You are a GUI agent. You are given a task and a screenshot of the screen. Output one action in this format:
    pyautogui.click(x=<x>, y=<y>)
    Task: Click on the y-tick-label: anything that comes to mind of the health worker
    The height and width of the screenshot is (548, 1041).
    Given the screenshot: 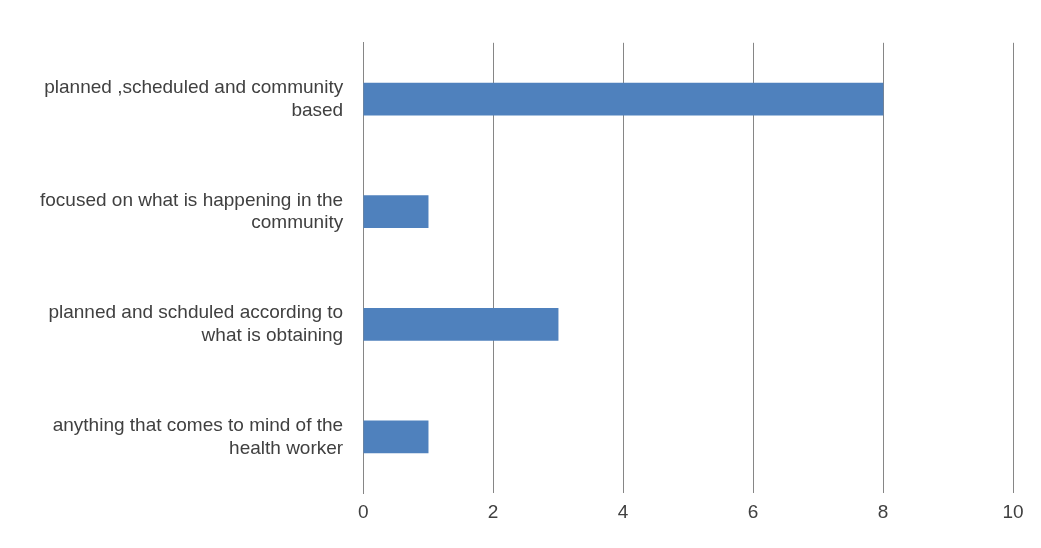 What is the action you would take?
    pyautogui.click(x=198, y=435)
    